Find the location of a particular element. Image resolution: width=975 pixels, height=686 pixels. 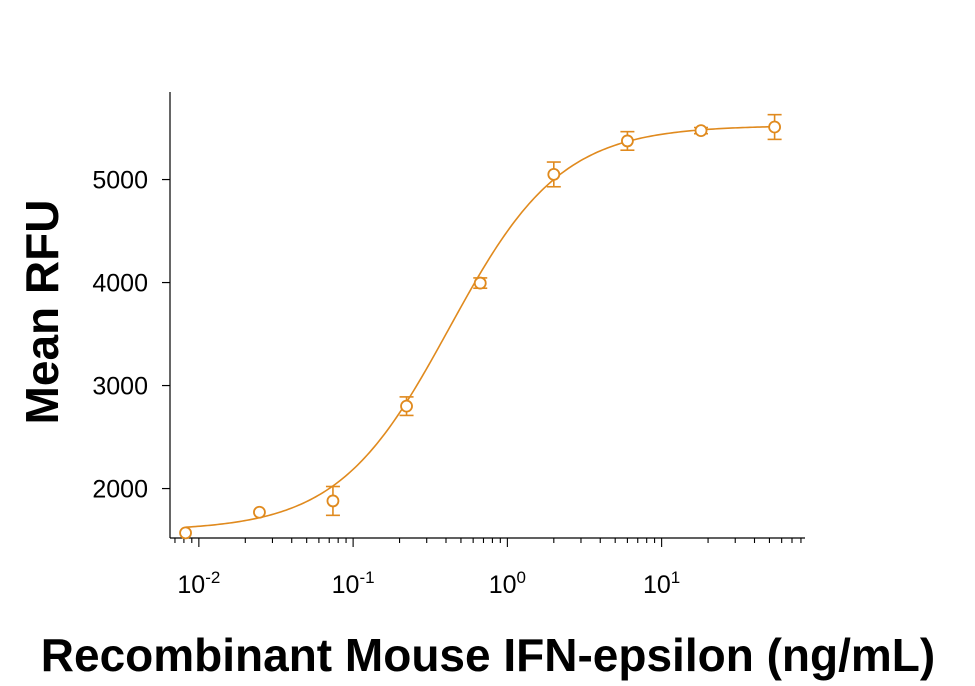

x-tick-exponent: 0 is located at coordinates (521, 577).